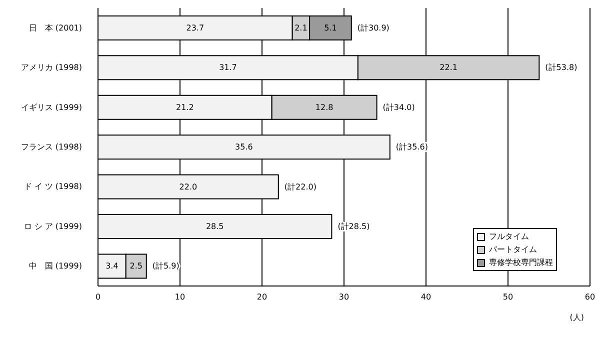 The image size is (605, 345). What do you see at coordinates (185, 107) in the screenshot?
I see `data-label: 21.2` at bounding box center [185, 107].